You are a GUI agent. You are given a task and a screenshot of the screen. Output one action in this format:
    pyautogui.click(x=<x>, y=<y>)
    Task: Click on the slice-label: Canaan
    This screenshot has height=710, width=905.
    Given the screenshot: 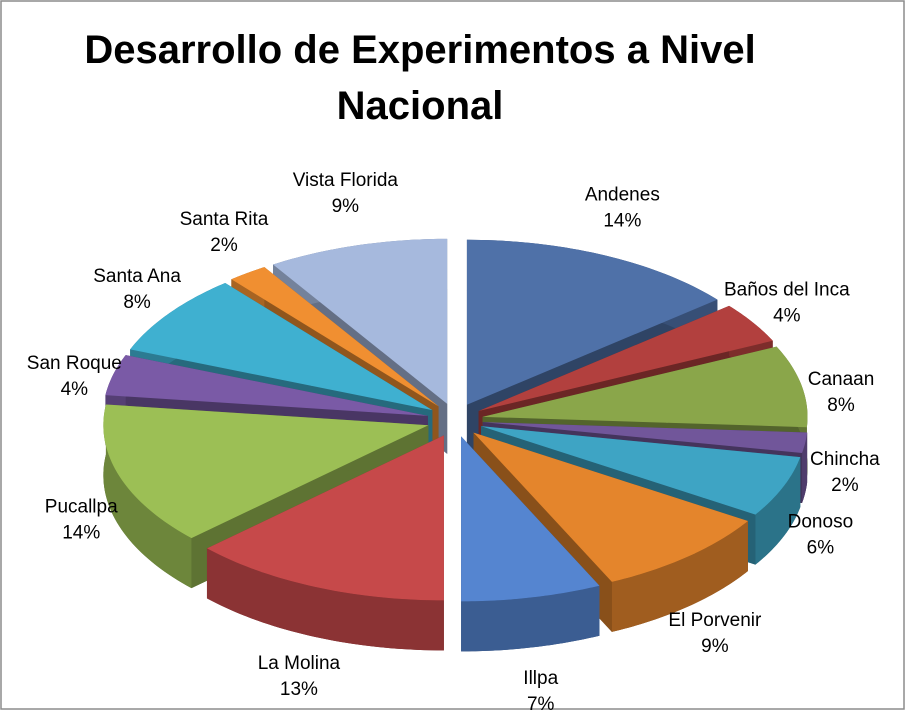 What is the action you would take?
    pyautogui.click(x=841, y=379)
    